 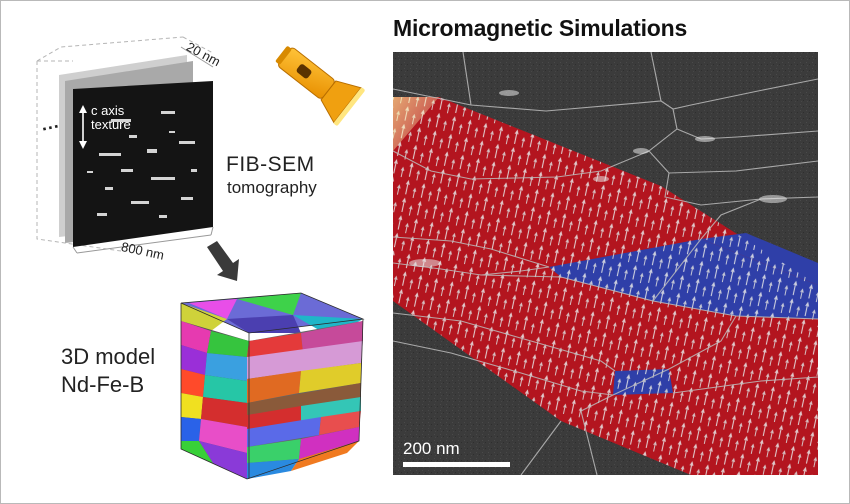 I want to click on c-axis-label: c axis, so click(x=108, y=110).